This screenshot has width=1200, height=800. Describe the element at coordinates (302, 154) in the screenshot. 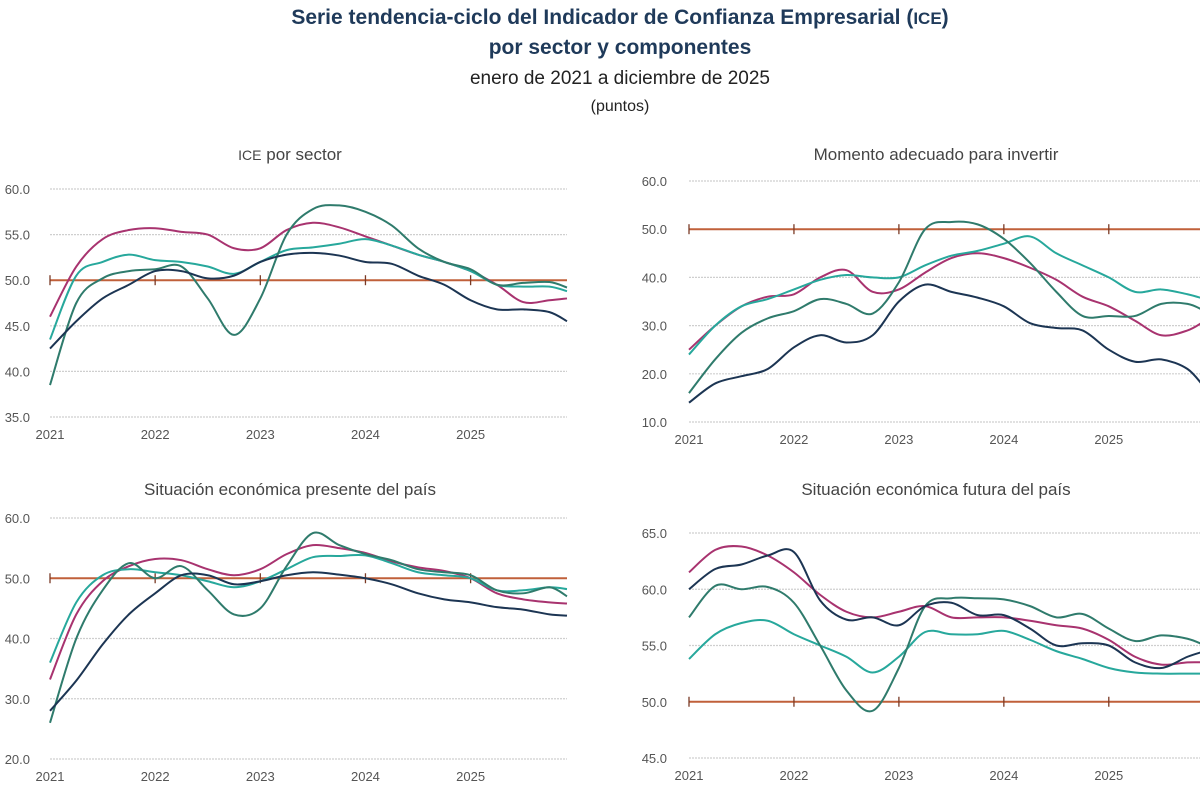

I see `chart-title-text: por sector` at that location.